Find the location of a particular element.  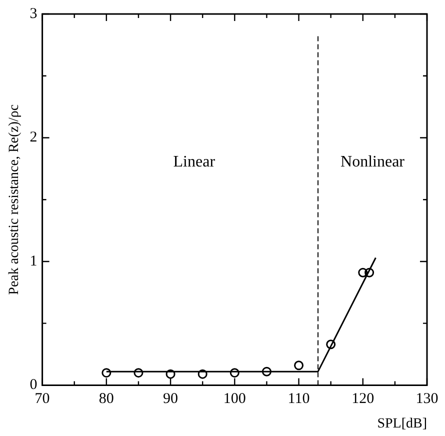

x-tick-label: 130 is located at coordinates (427, 399).